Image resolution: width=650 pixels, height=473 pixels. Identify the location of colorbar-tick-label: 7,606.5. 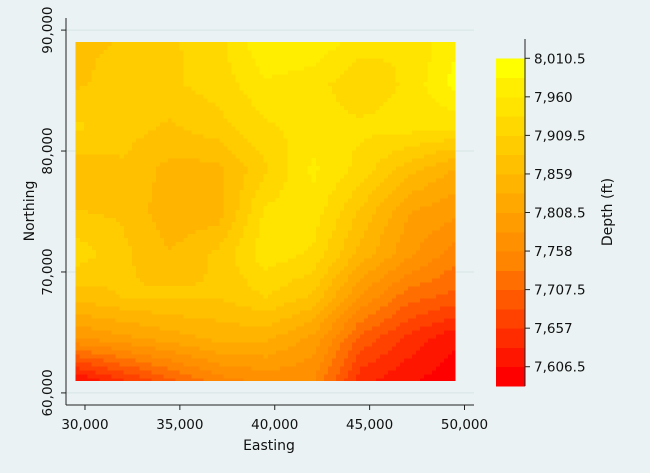
(560, 368).